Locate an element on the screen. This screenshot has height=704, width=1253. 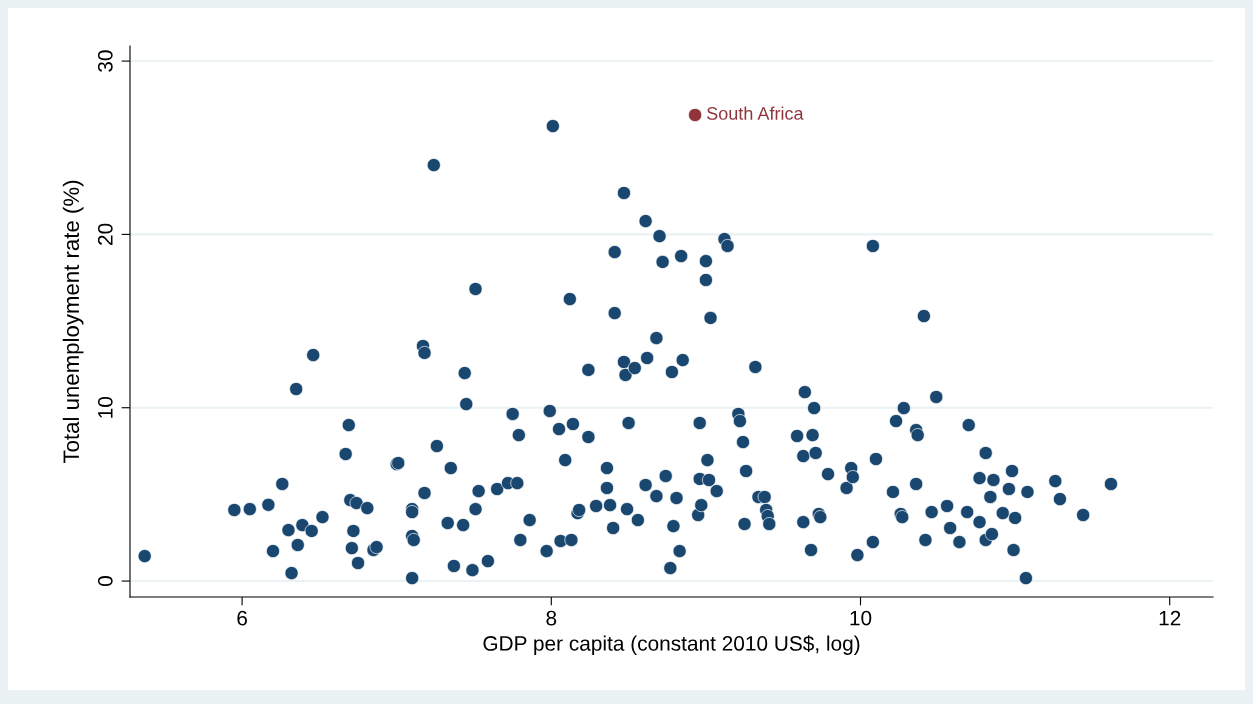
x-tick-label: 6 is located at coordinates (242, 618).